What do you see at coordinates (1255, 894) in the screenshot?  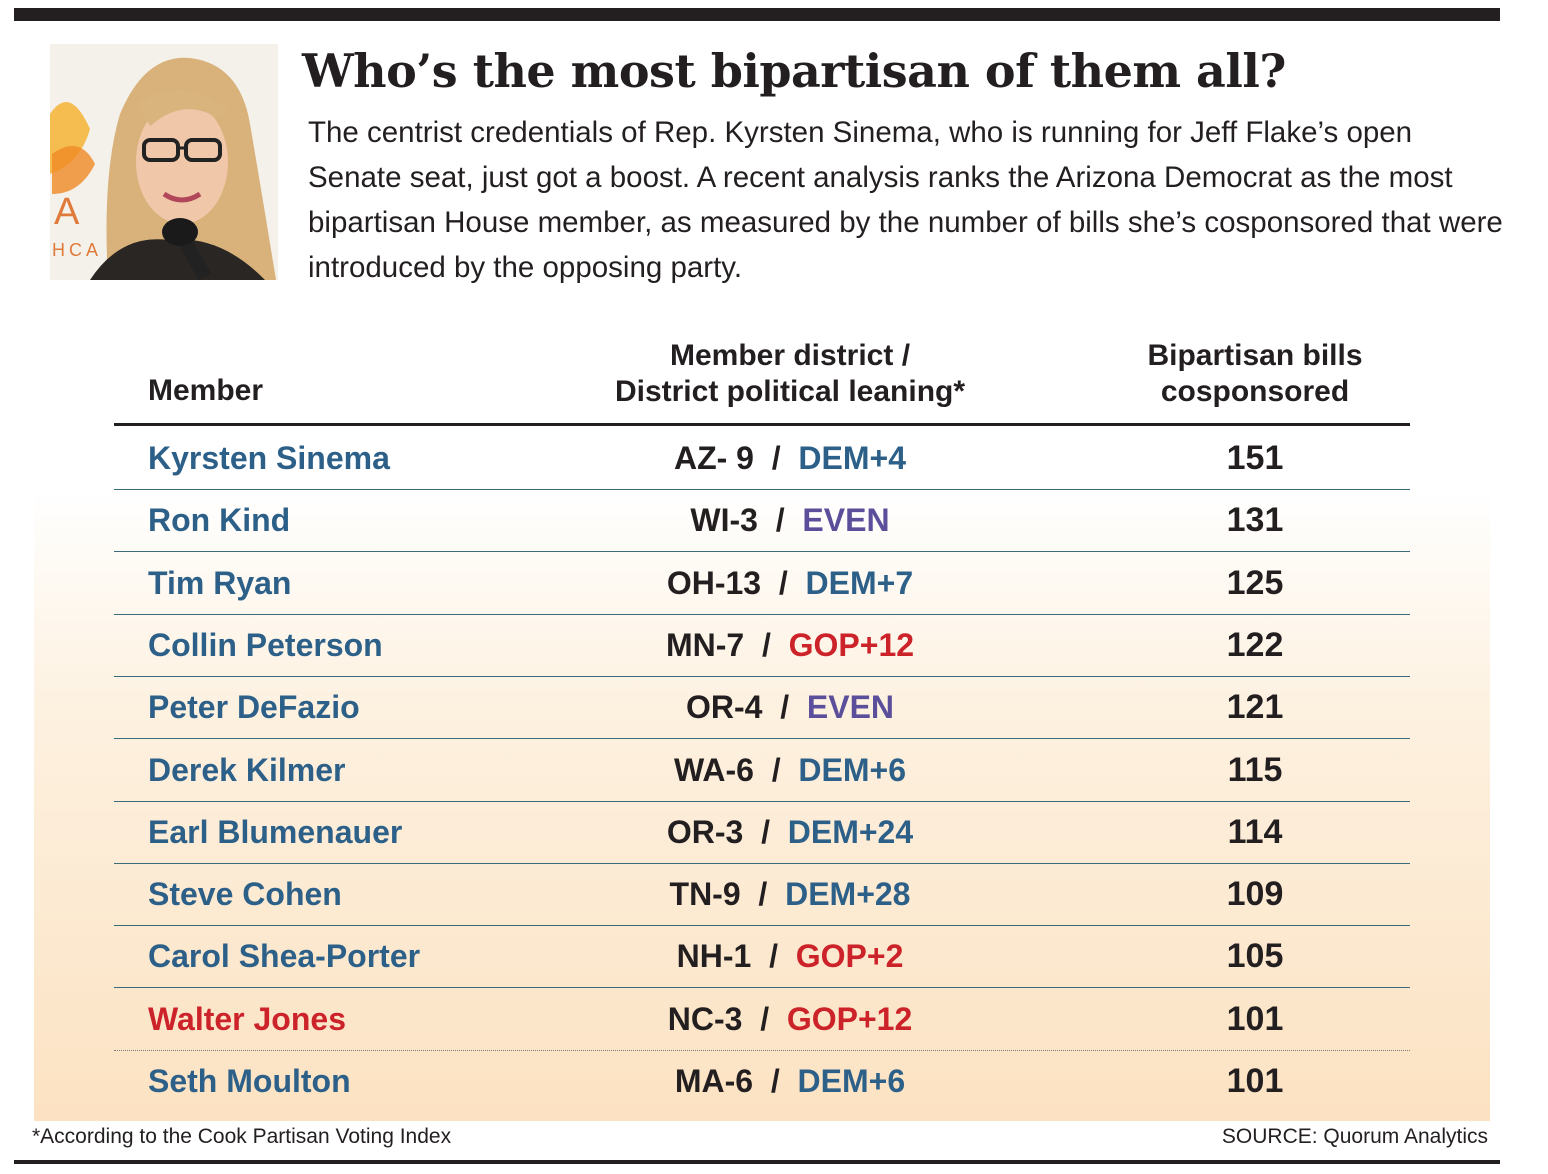 I see `bills-count: 109` at bounding box center [1255, 894].